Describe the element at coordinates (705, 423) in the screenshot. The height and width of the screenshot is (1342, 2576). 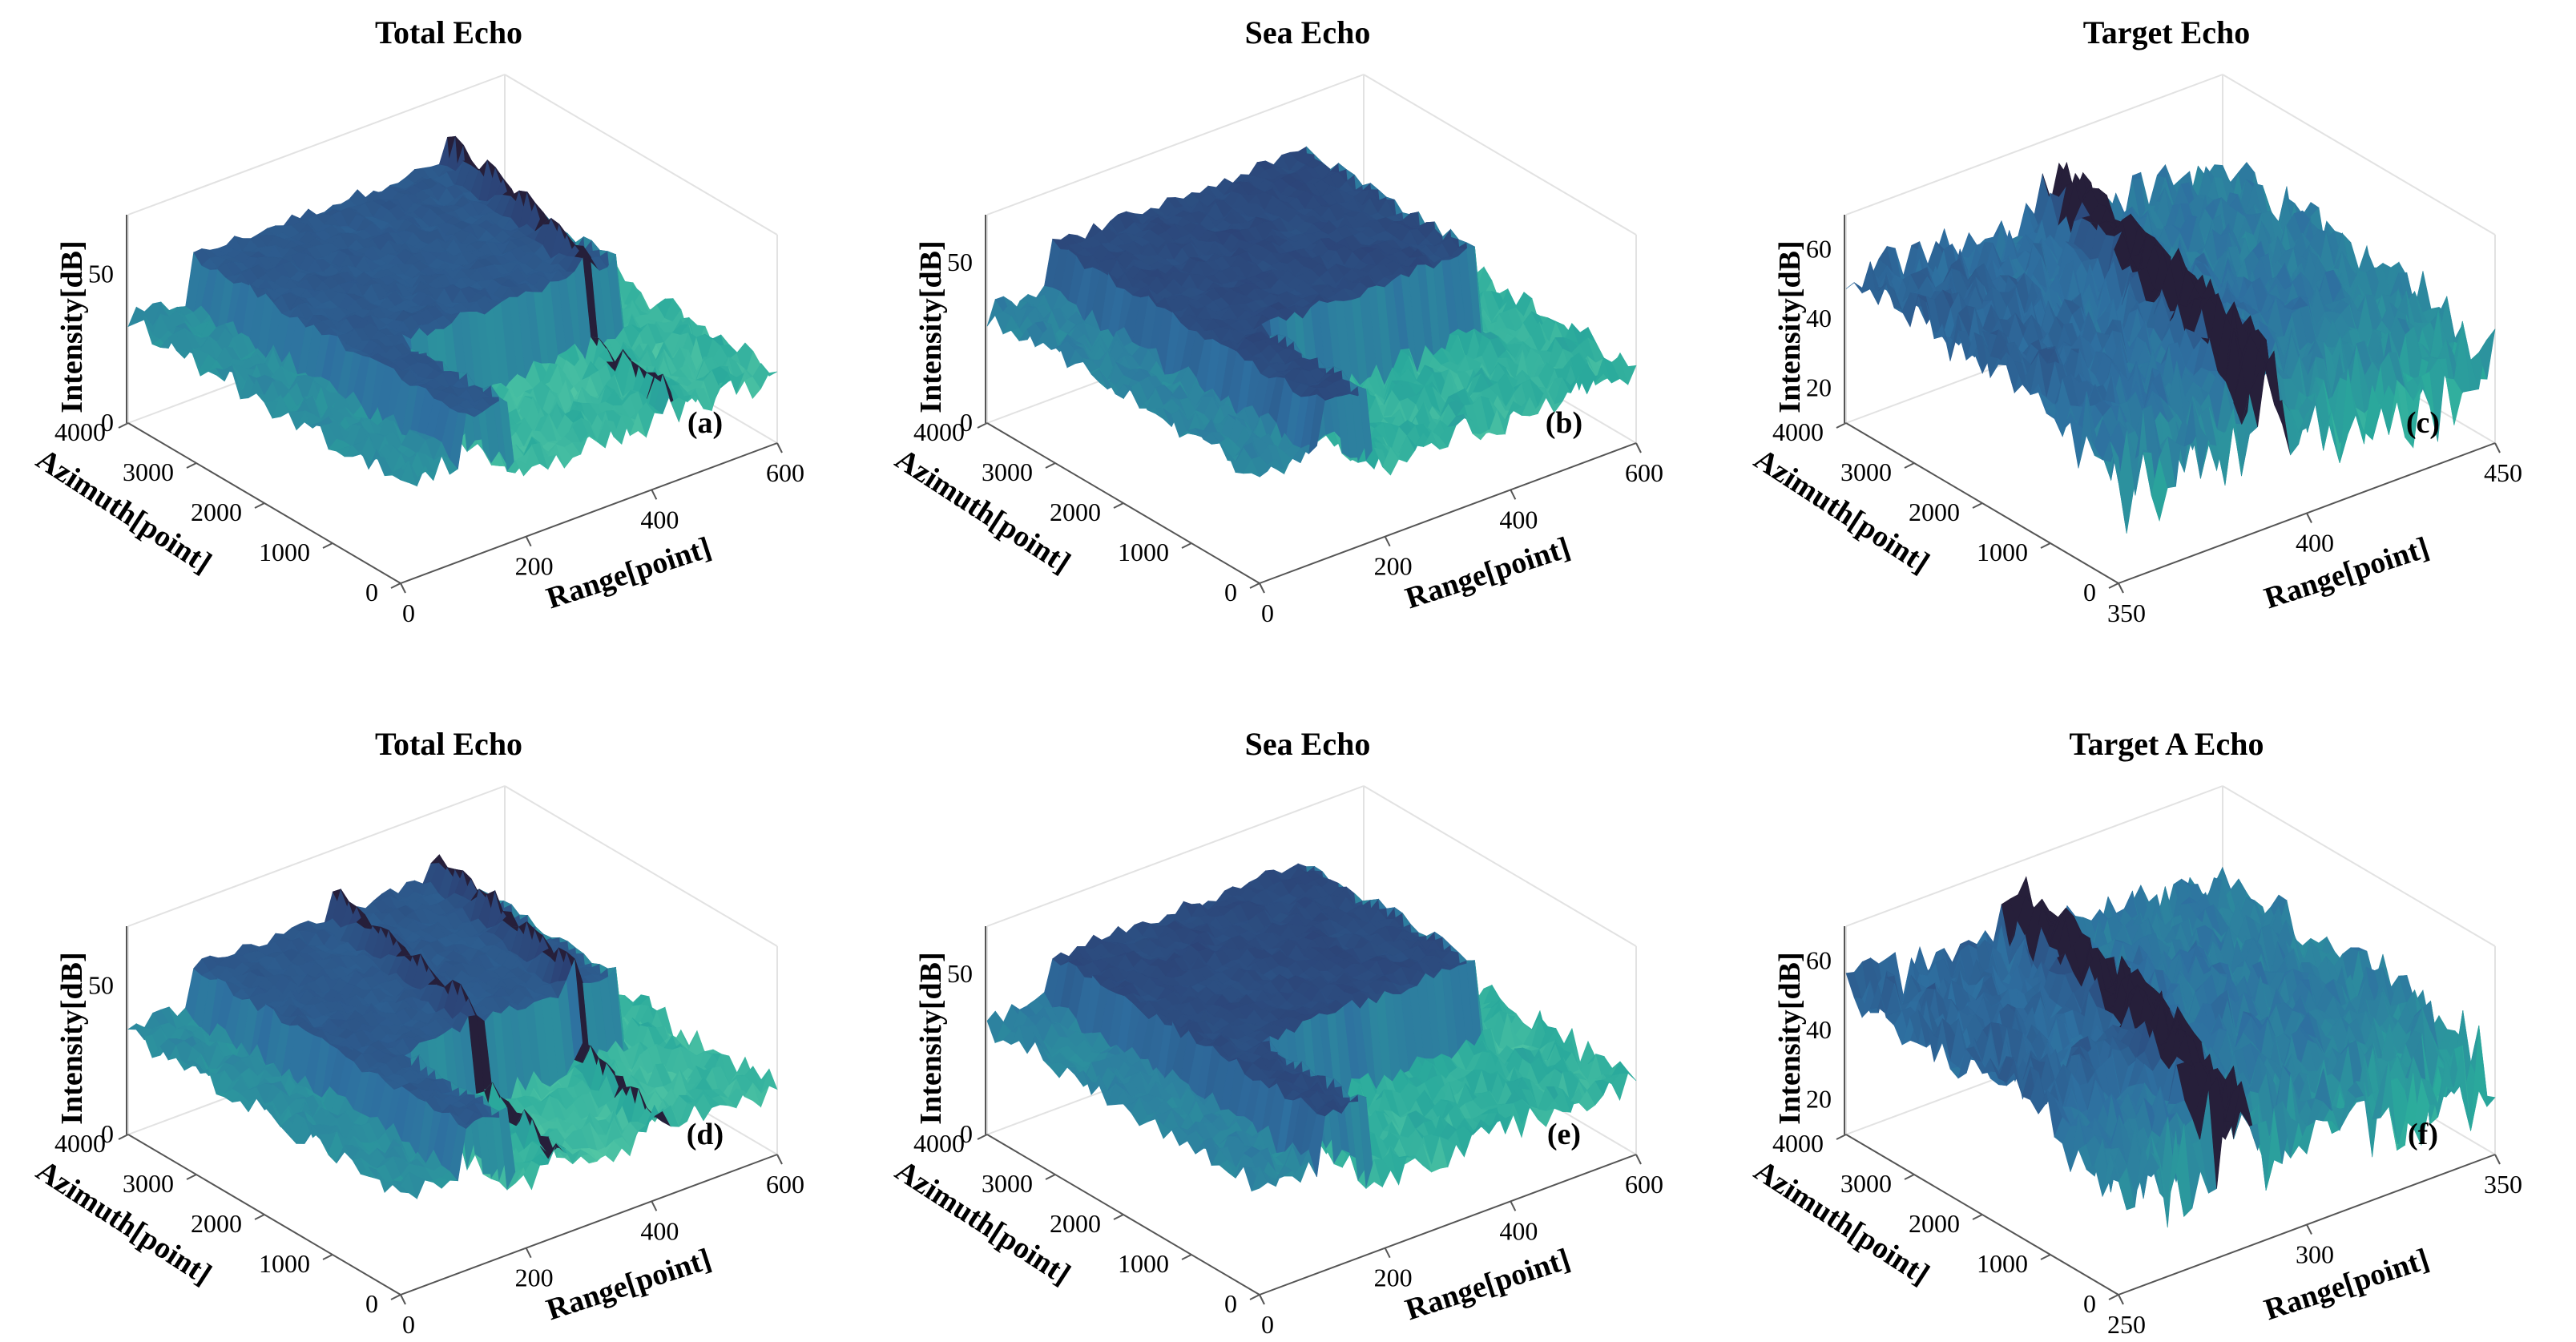
I see `panel-label: (a)` at that location.